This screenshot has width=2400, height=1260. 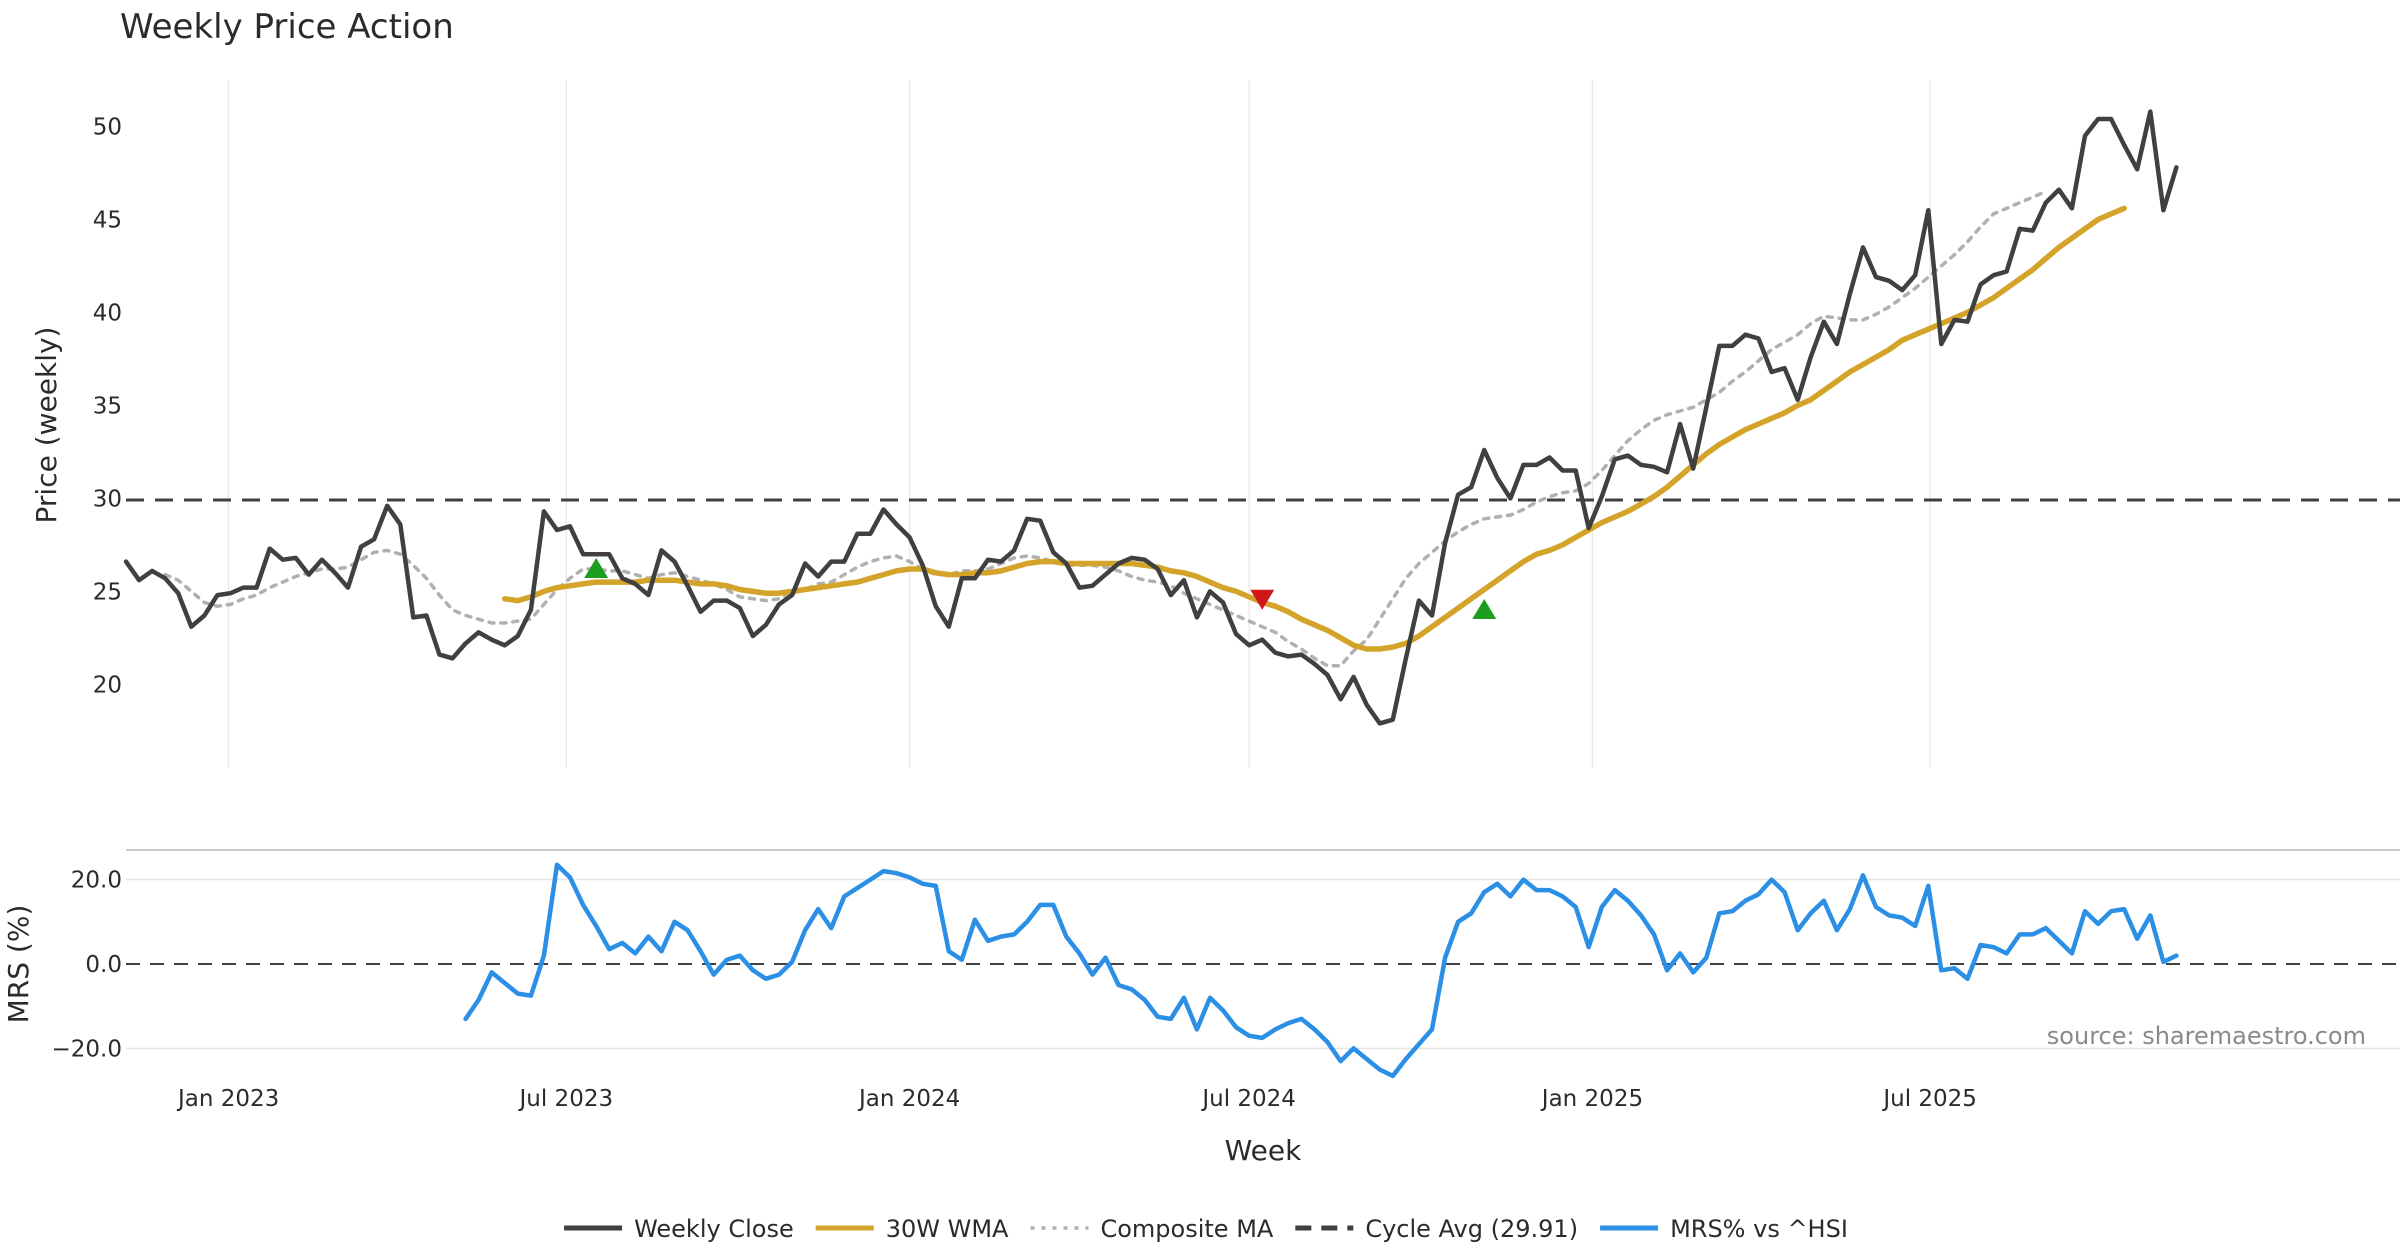 What do you see at coordinates (2206, 1036) in the screenshot?
I see `source-annotation: source: sharemaestro.com` at bounding box center [2206, 1036].